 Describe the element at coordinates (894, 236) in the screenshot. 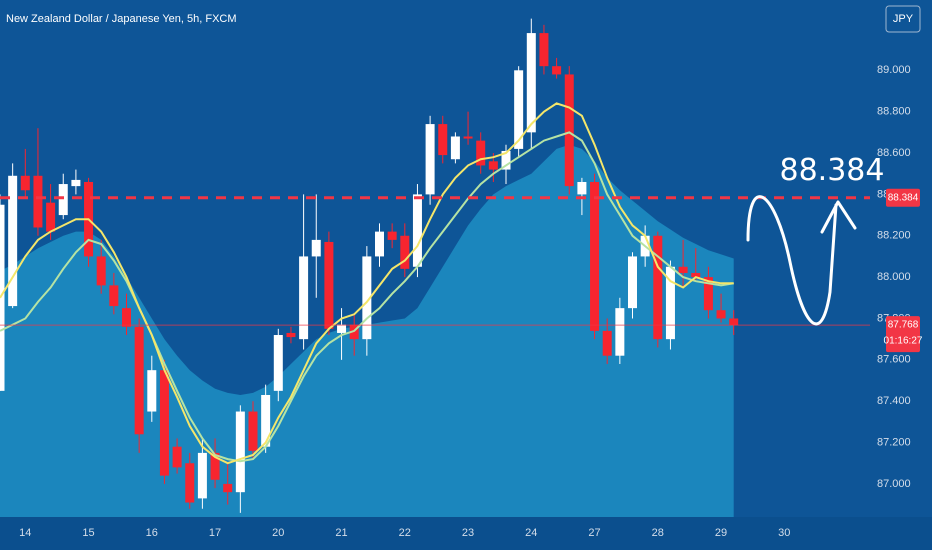

I see `y-tick-label: 88.200` at that location.